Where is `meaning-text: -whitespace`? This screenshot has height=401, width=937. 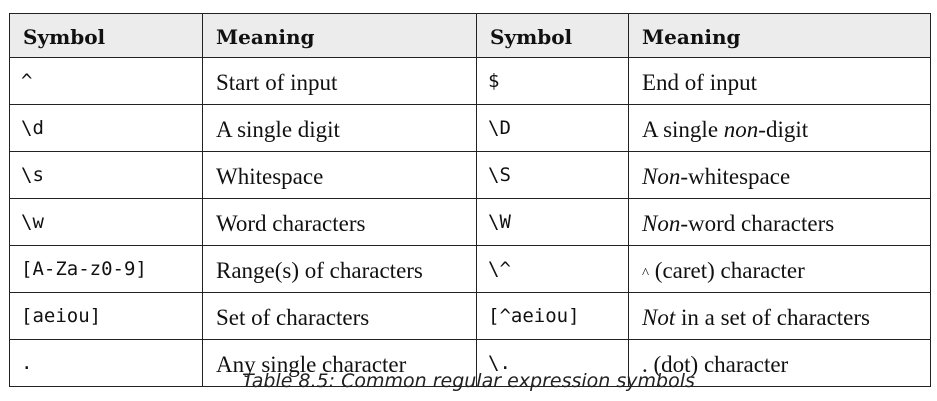
meaning-text: -whitespace is located at coordinates (735, 176).